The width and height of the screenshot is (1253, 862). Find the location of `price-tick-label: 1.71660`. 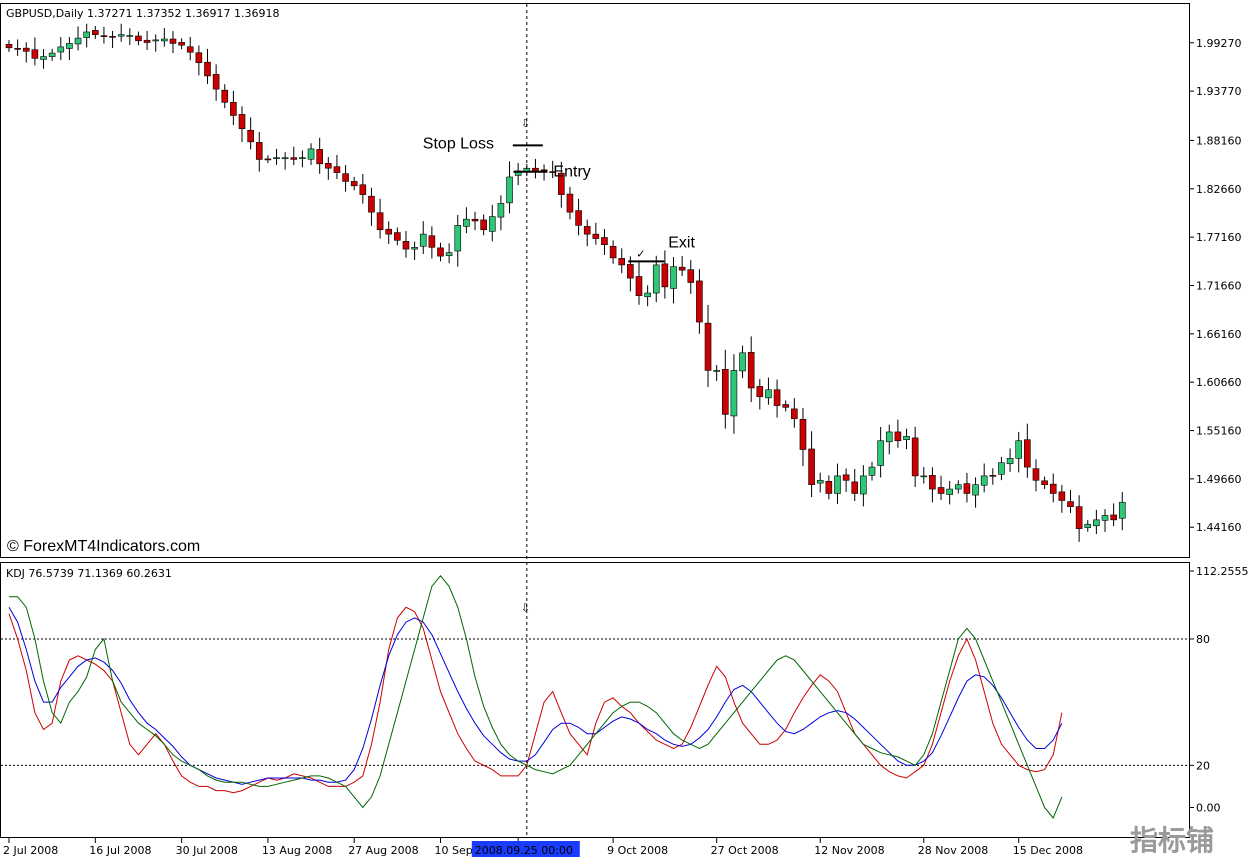

price-tick-label: 1.71660 is located at coordinates (1219, 285).